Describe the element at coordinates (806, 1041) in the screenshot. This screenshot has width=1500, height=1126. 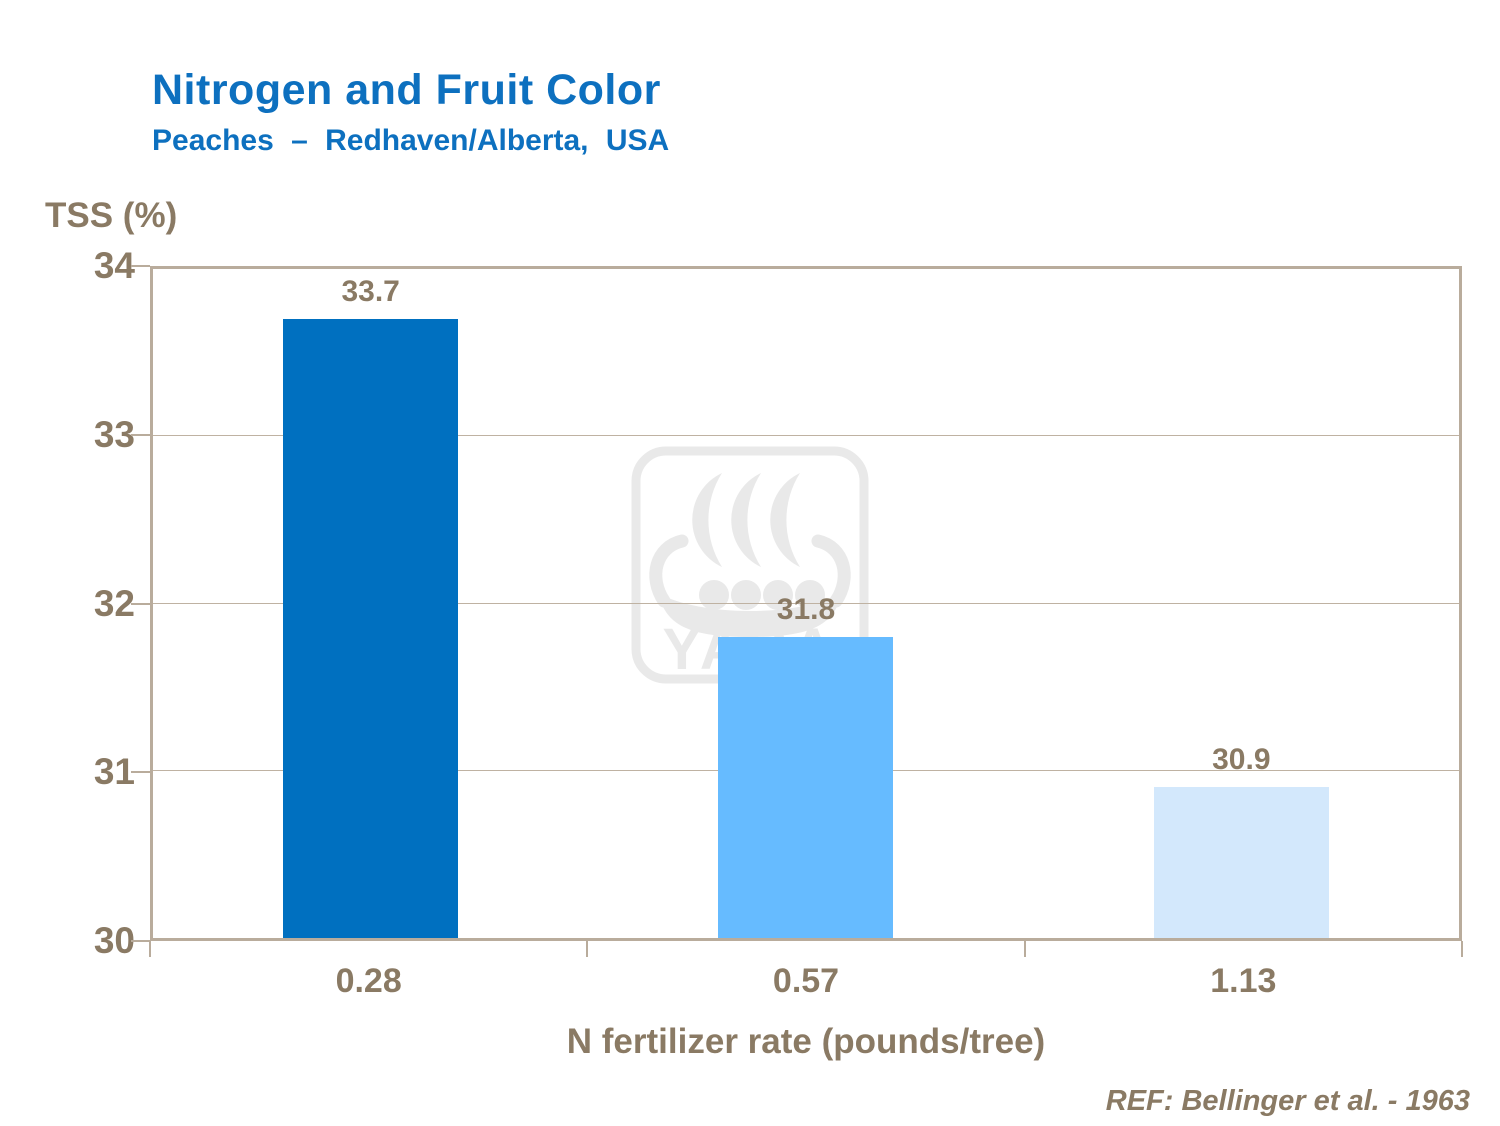
I see `x-axis-title: N fertilizer rate (pounds/tree)` at that location.